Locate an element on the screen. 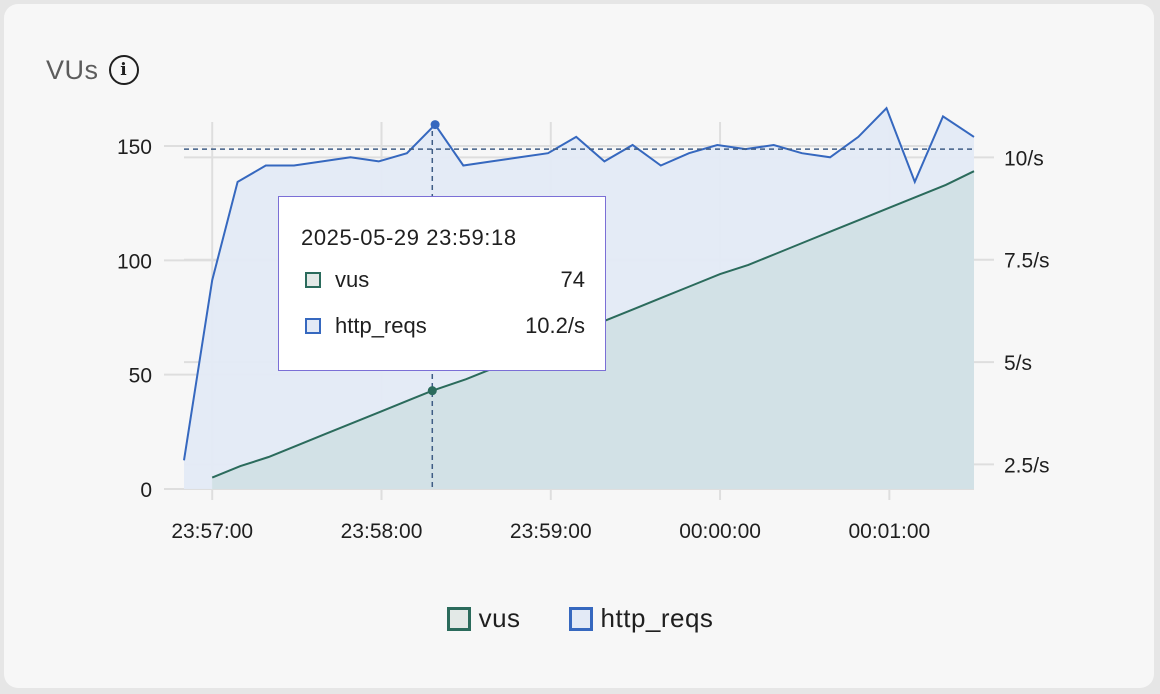  panel-header: VUs i is located at coordinates (92, 70).